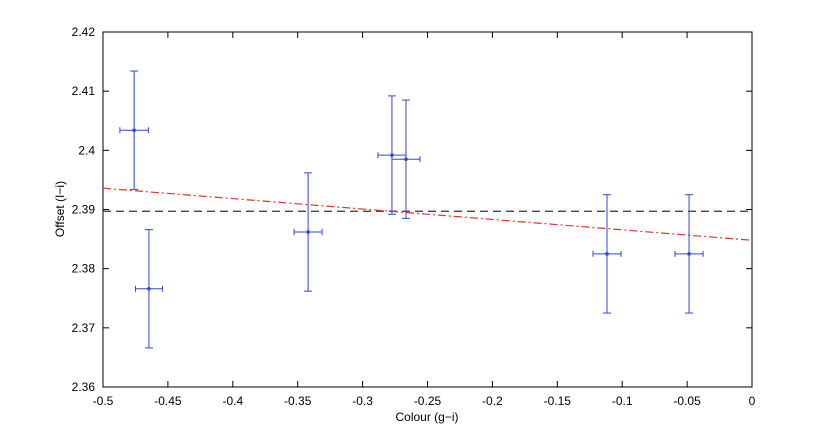  Describe the element at coordinates (103, 401) in the screenshot. I see `x-tick-label: -0.5` at that location.